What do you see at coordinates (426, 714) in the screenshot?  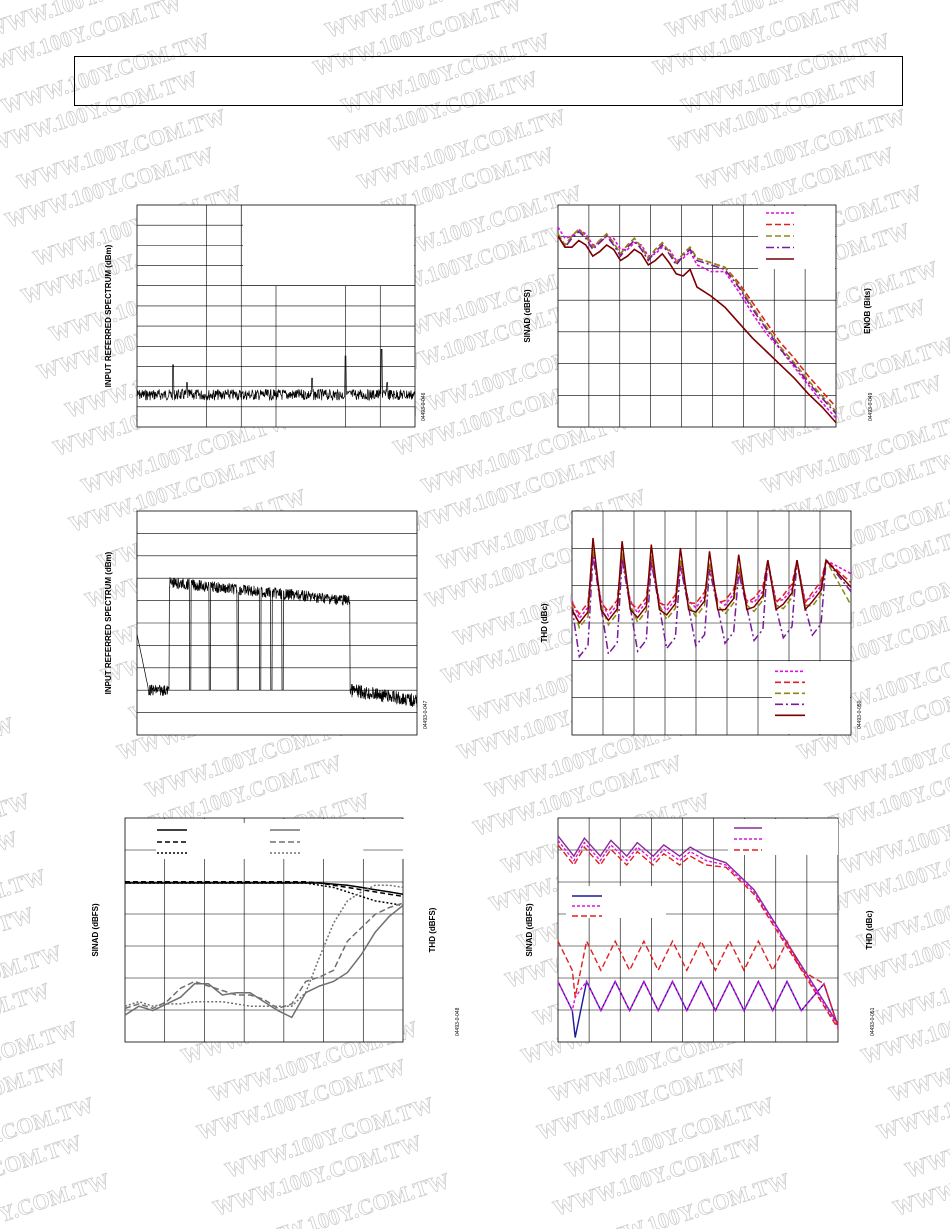 I see `fig47-figure-id: 04493-0-047` at bounding box center [426, 714].